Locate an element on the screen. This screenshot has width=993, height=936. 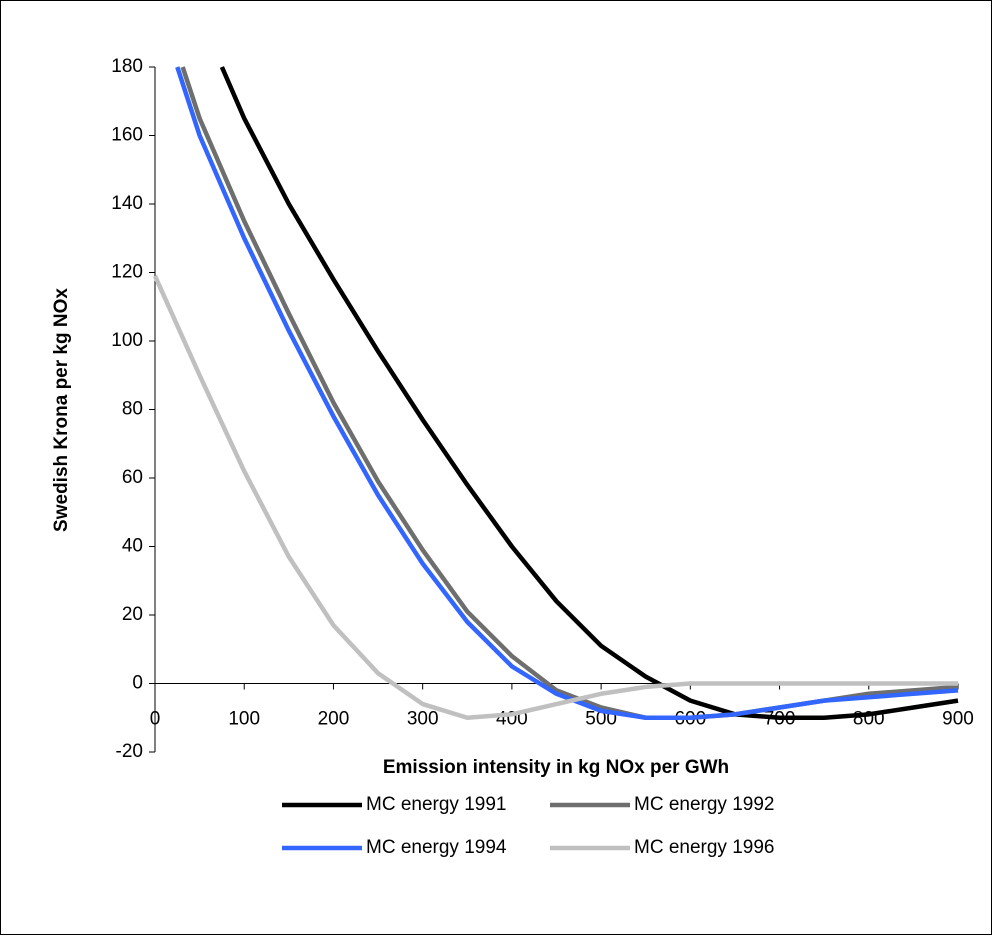
legend-label: MC energy 1992 is located at coordinates (704, 804).